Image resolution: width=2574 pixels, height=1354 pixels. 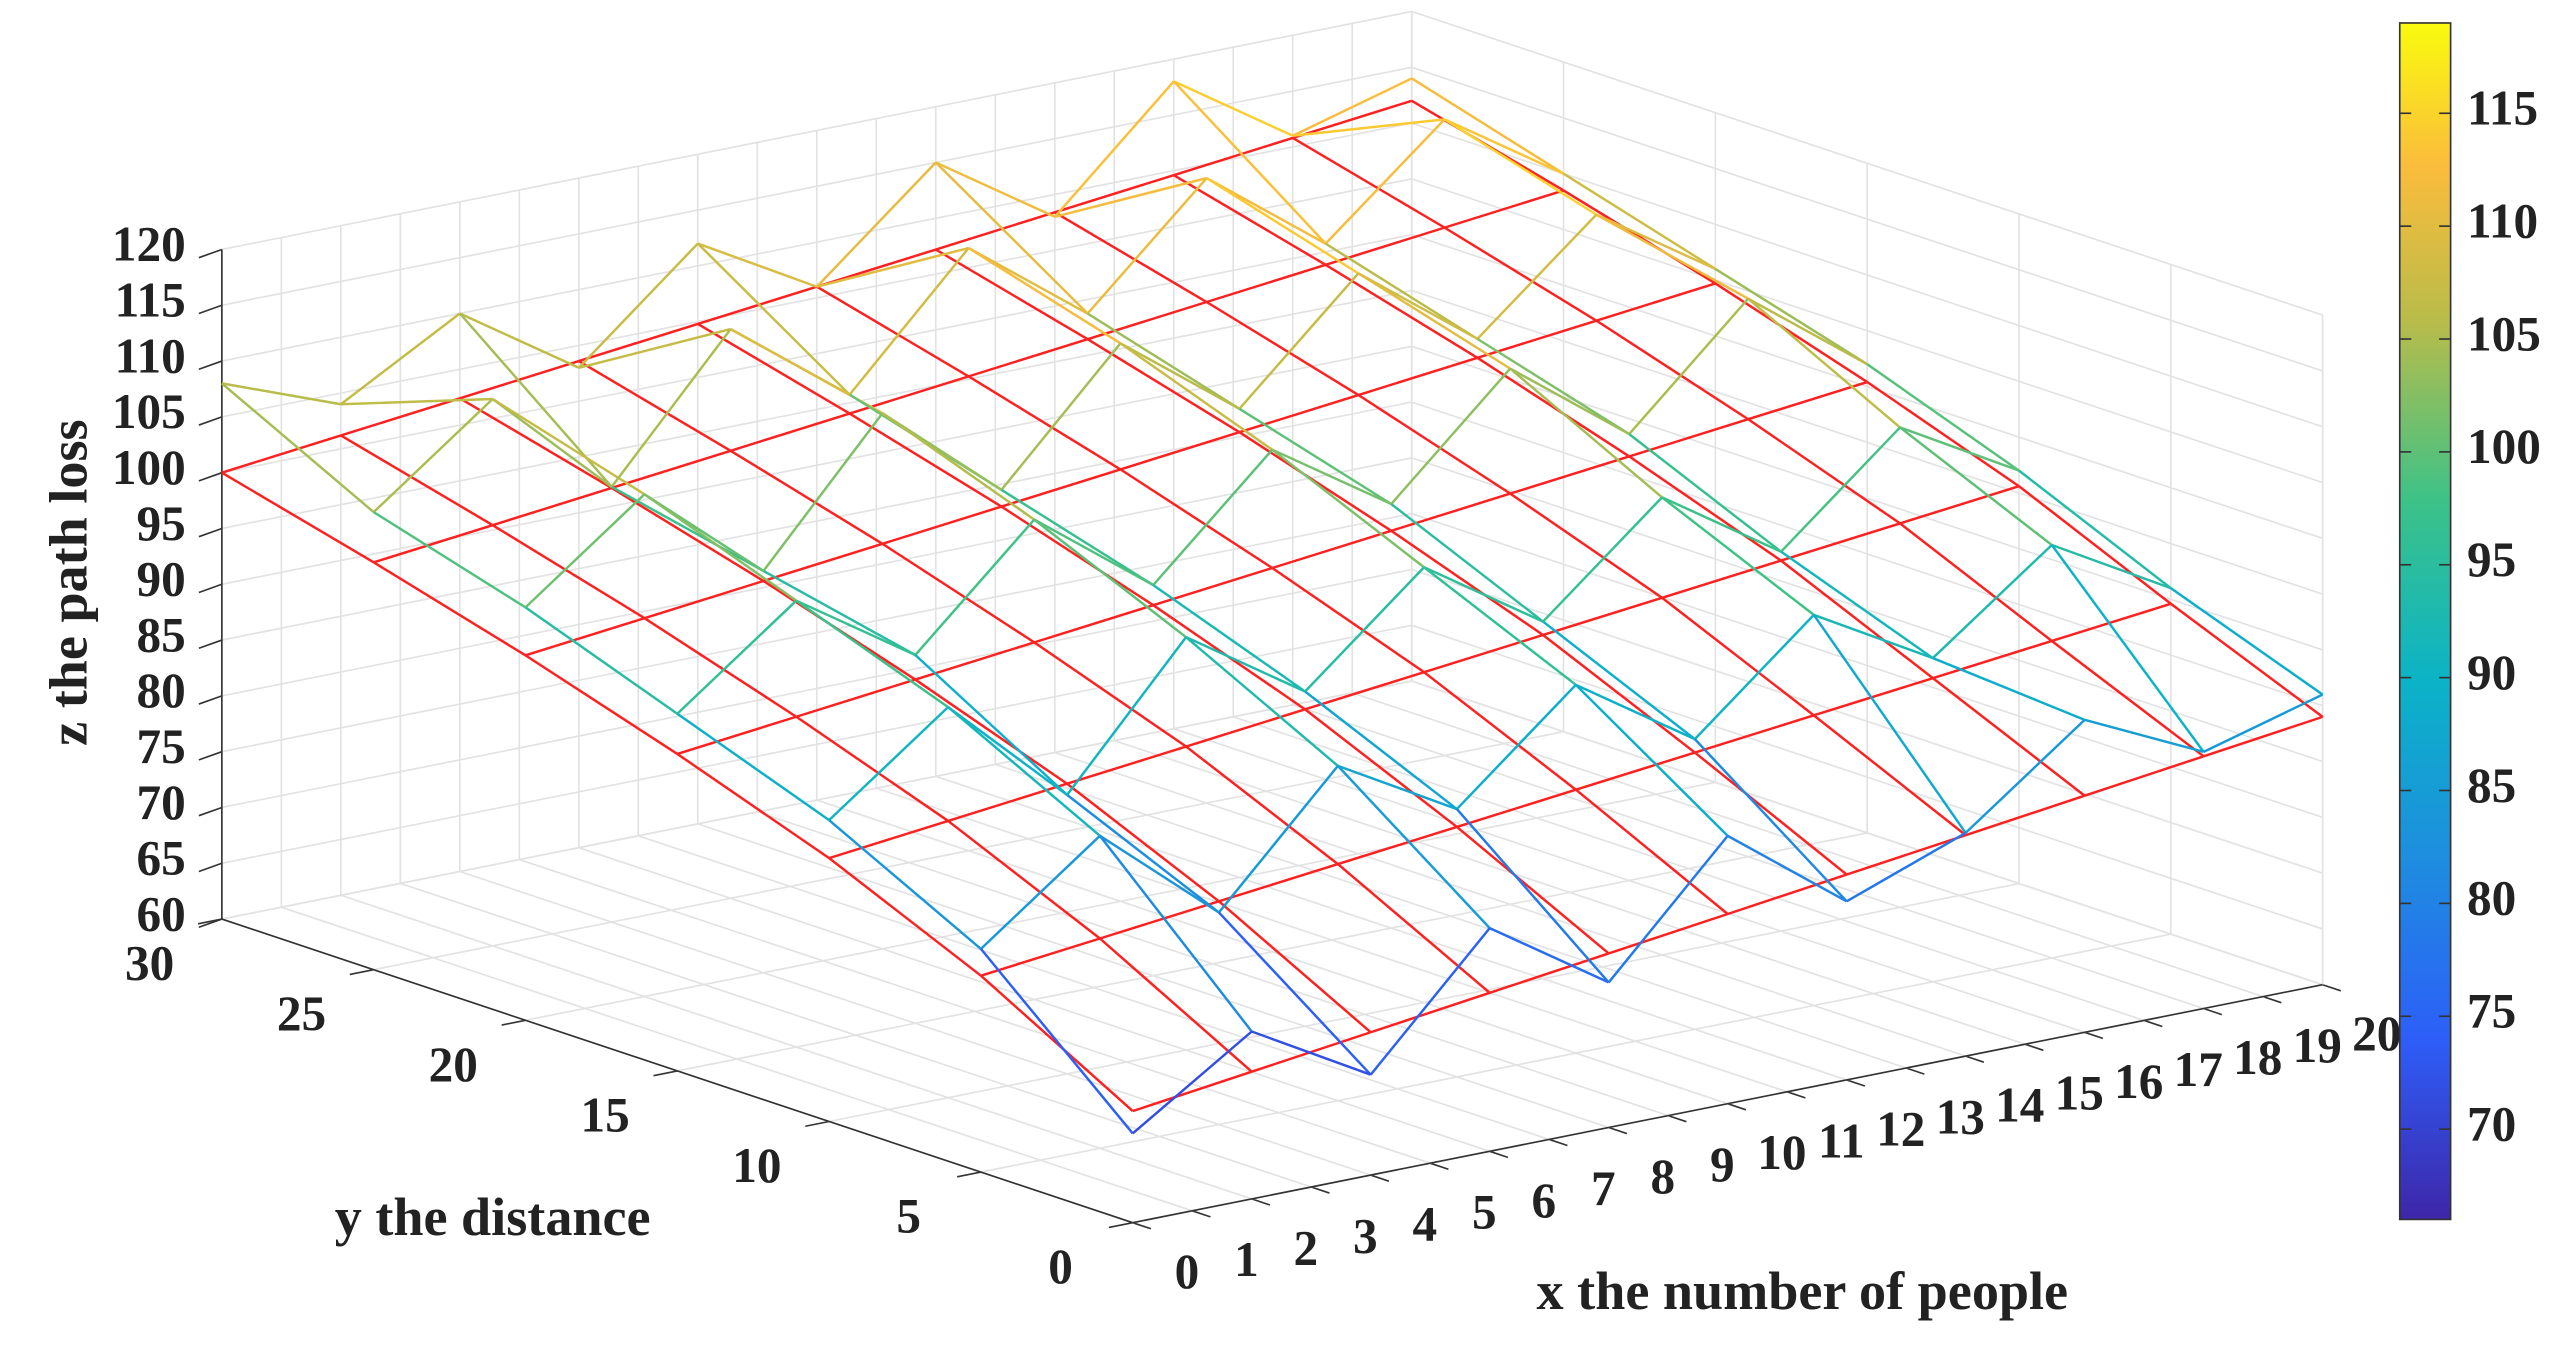 What do you see at coordinates (2491, 898) in the screenshot?
I see `colorbar-tick-label: 80` at bounding box center [2491, 898].